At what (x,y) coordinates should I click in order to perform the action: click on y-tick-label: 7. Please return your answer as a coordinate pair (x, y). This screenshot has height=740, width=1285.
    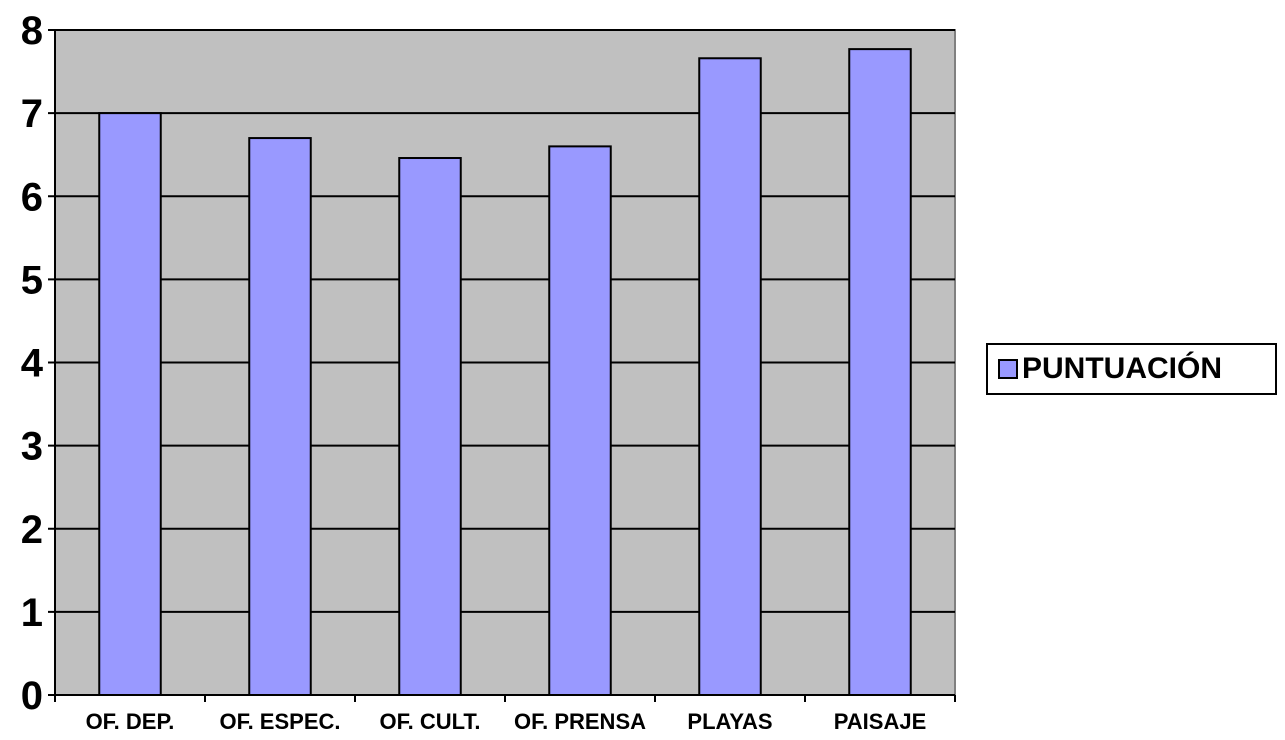
    Looking at the image, I should click on (32, 114).